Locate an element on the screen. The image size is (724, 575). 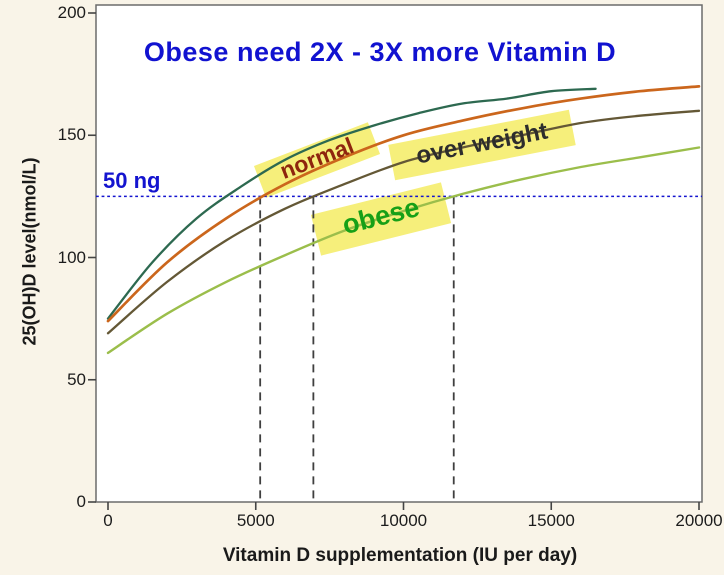
threshold-50ng-label: 50 ng is located at coordinates (132, 180).